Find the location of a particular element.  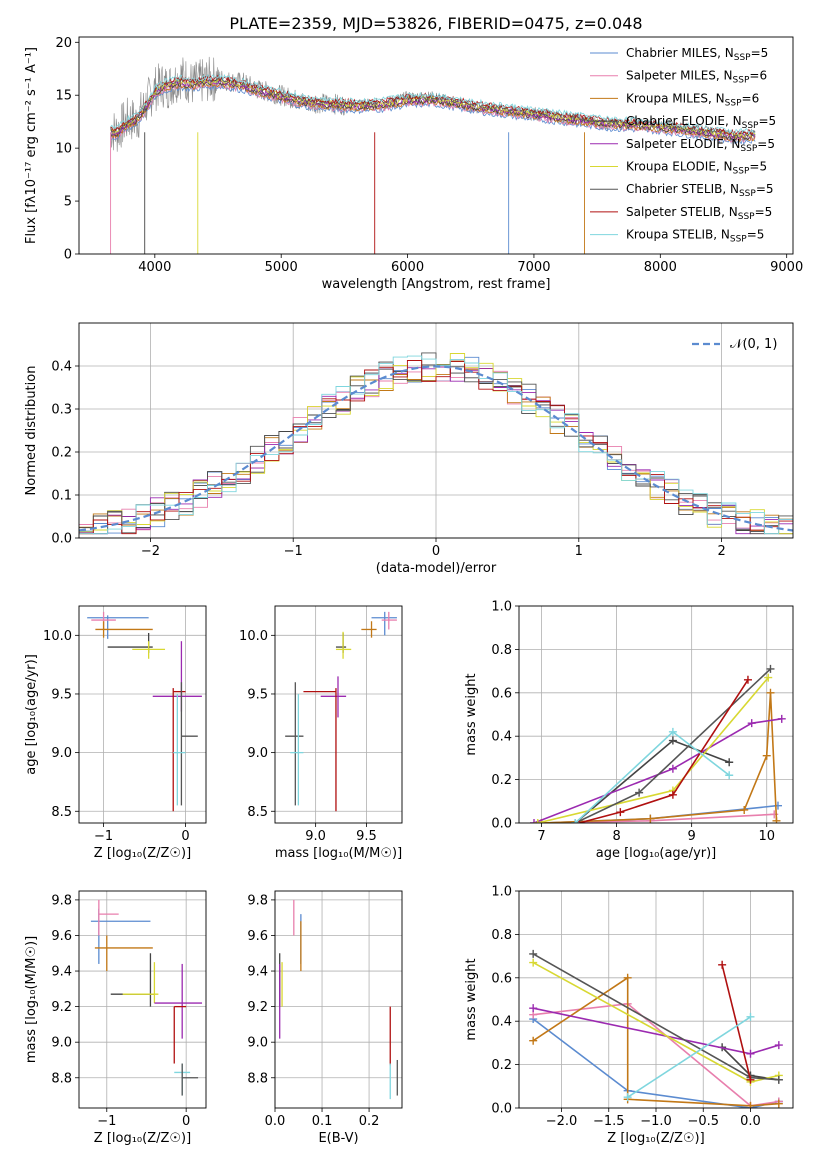

x-axis-label: E(B-V) is located at coordinates (338, 1138).